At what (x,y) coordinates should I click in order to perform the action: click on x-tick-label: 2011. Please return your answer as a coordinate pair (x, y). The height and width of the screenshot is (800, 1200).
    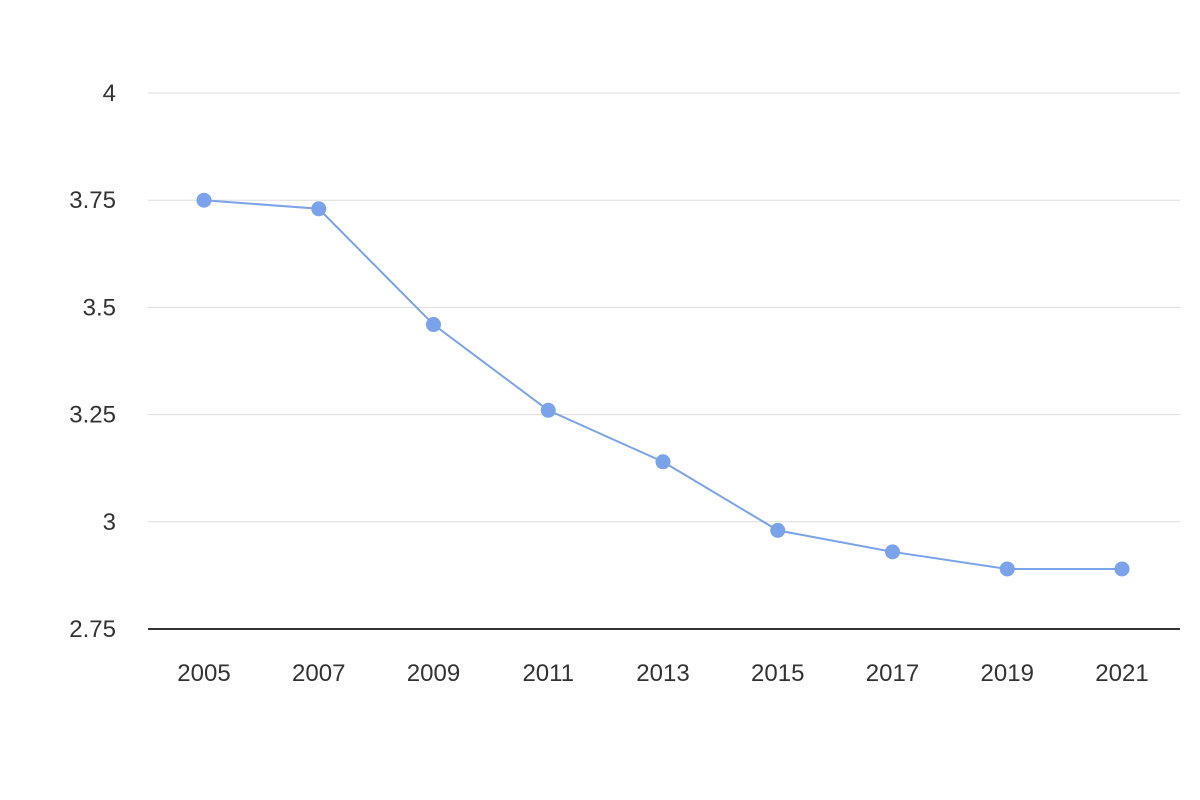
    Looking at the image, I should click on (548, 673).